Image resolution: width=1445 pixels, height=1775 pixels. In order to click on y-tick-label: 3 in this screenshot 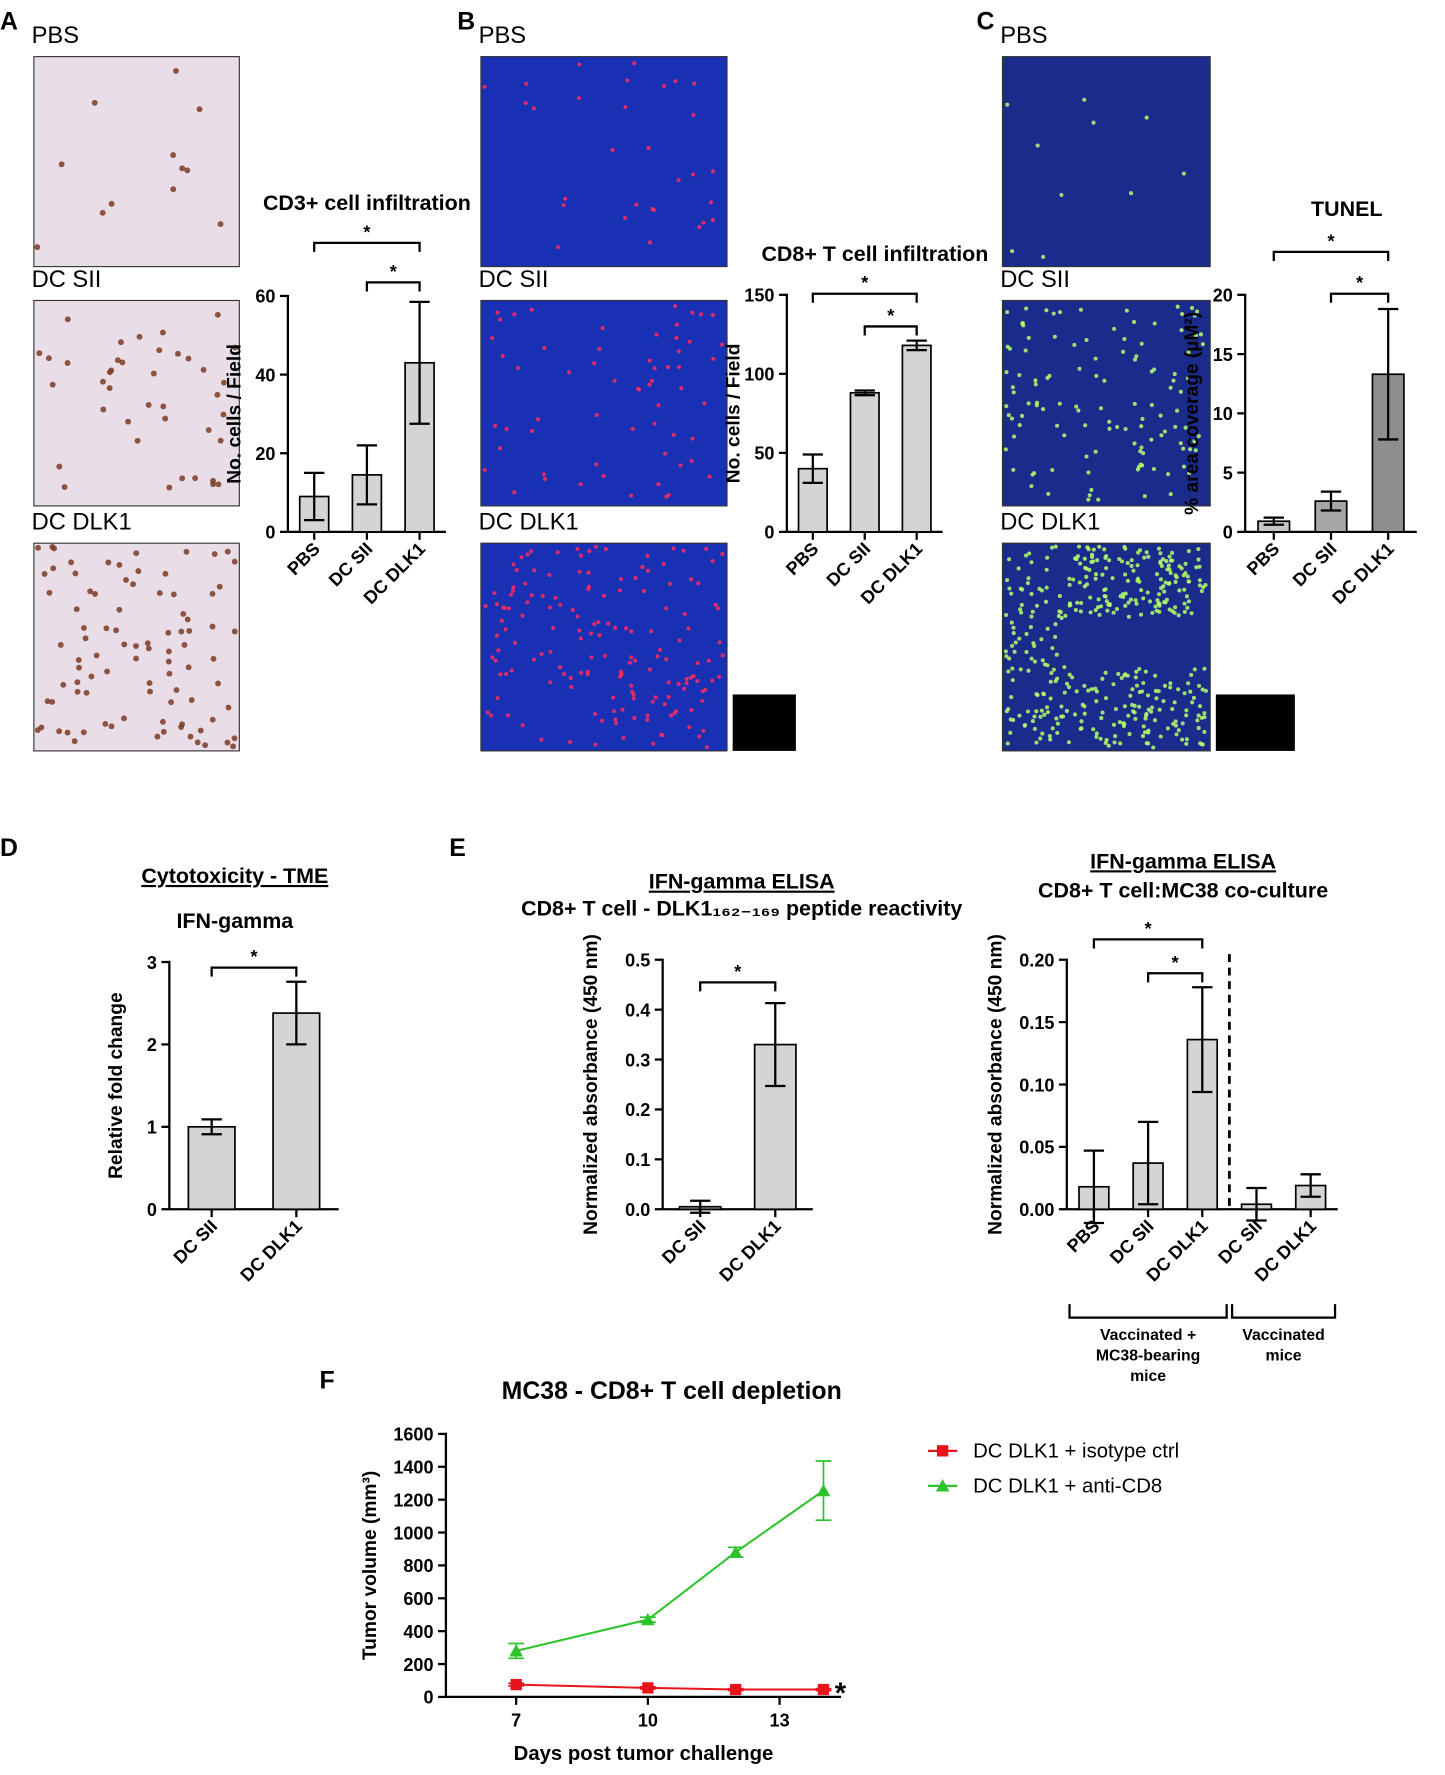, I will do `click(152, 963)`.